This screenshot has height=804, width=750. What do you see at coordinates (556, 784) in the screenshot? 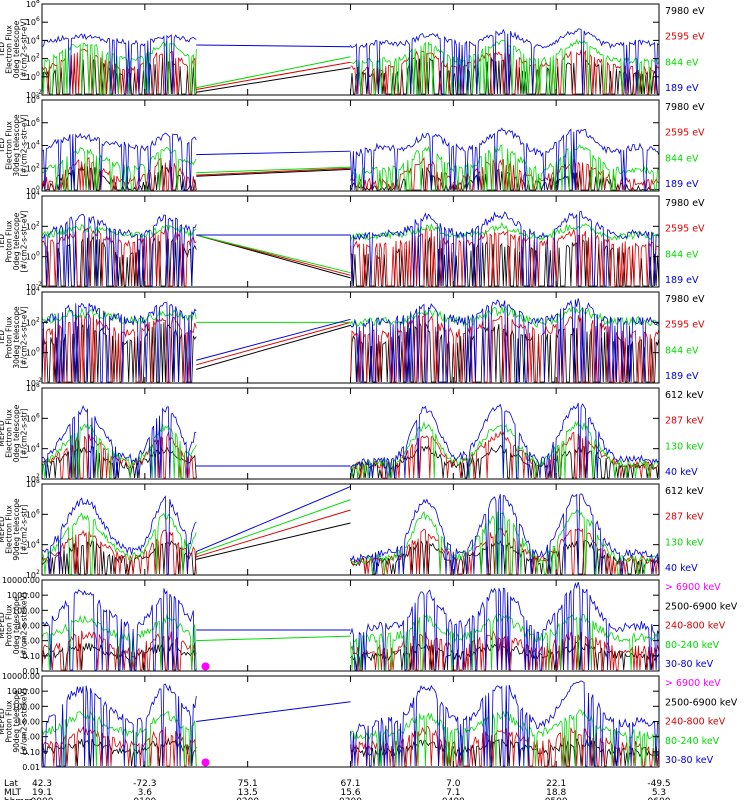
I see `x-tick-label: 22.1` at bounding box center [556, 784].